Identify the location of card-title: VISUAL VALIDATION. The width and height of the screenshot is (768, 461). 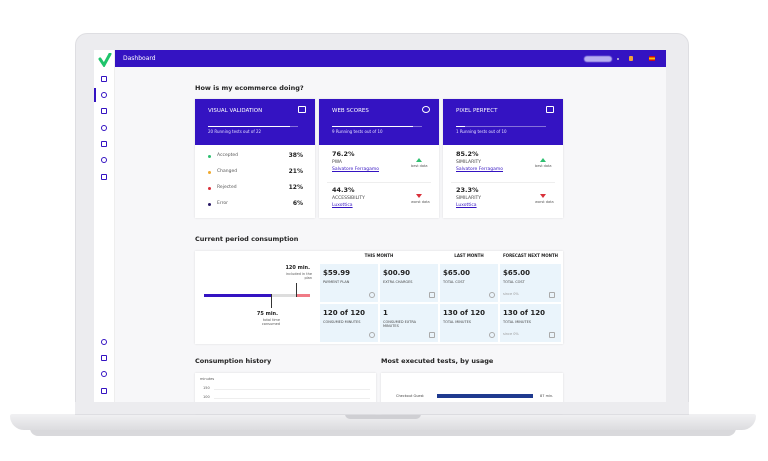
(235, 111).